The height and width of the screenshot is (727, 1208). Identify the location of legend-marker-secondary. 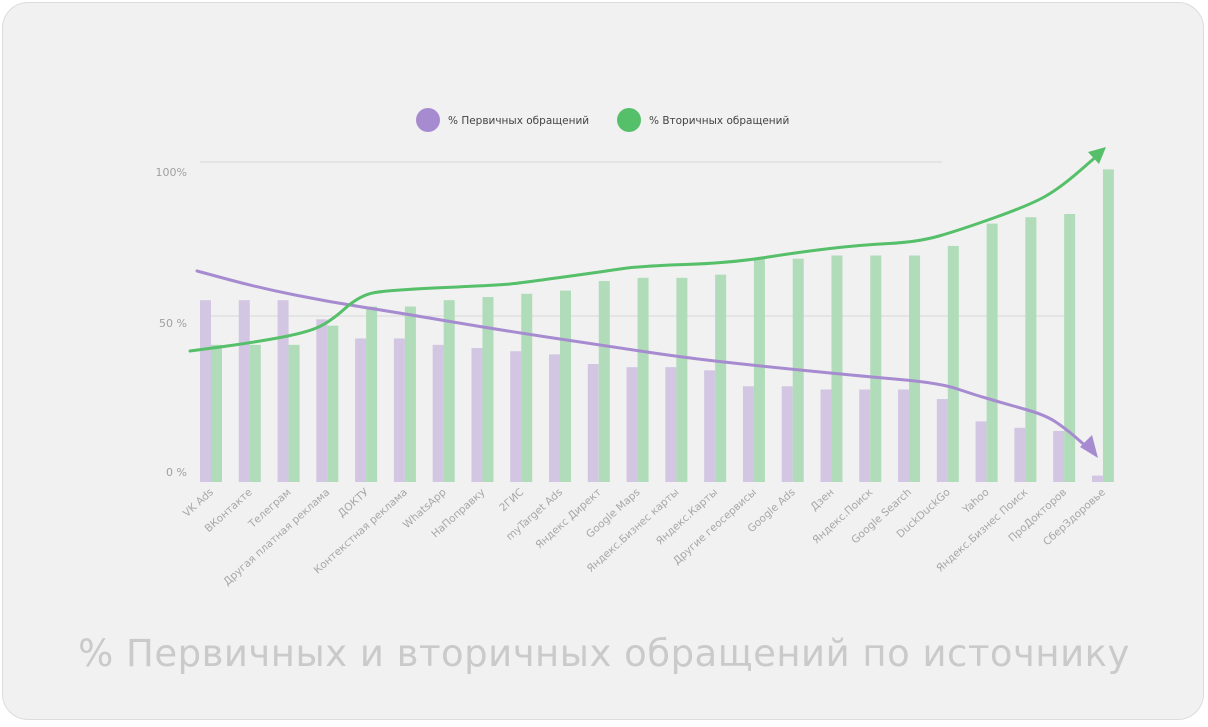
(629, 120).